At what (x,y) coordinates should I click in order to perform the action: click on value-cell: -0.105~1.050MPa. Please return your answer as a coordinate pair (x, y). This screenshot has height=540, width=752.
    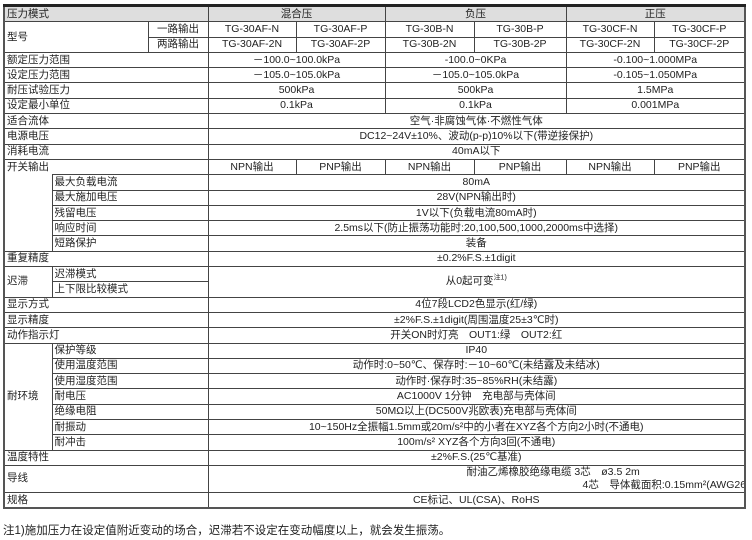
    Looking at the image, I should click on (655, 75).